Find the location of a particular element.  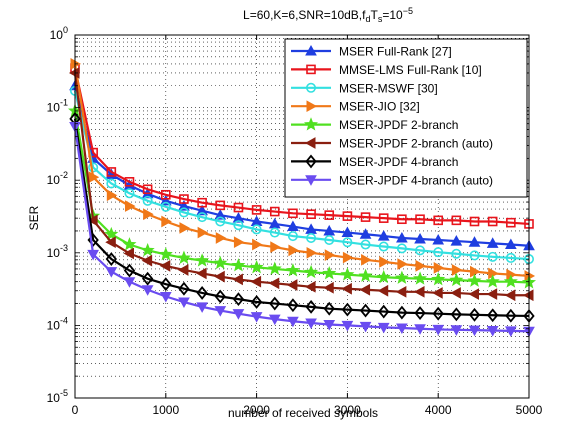

x-tick-label: 1000 is located at coordinates (165, 410).